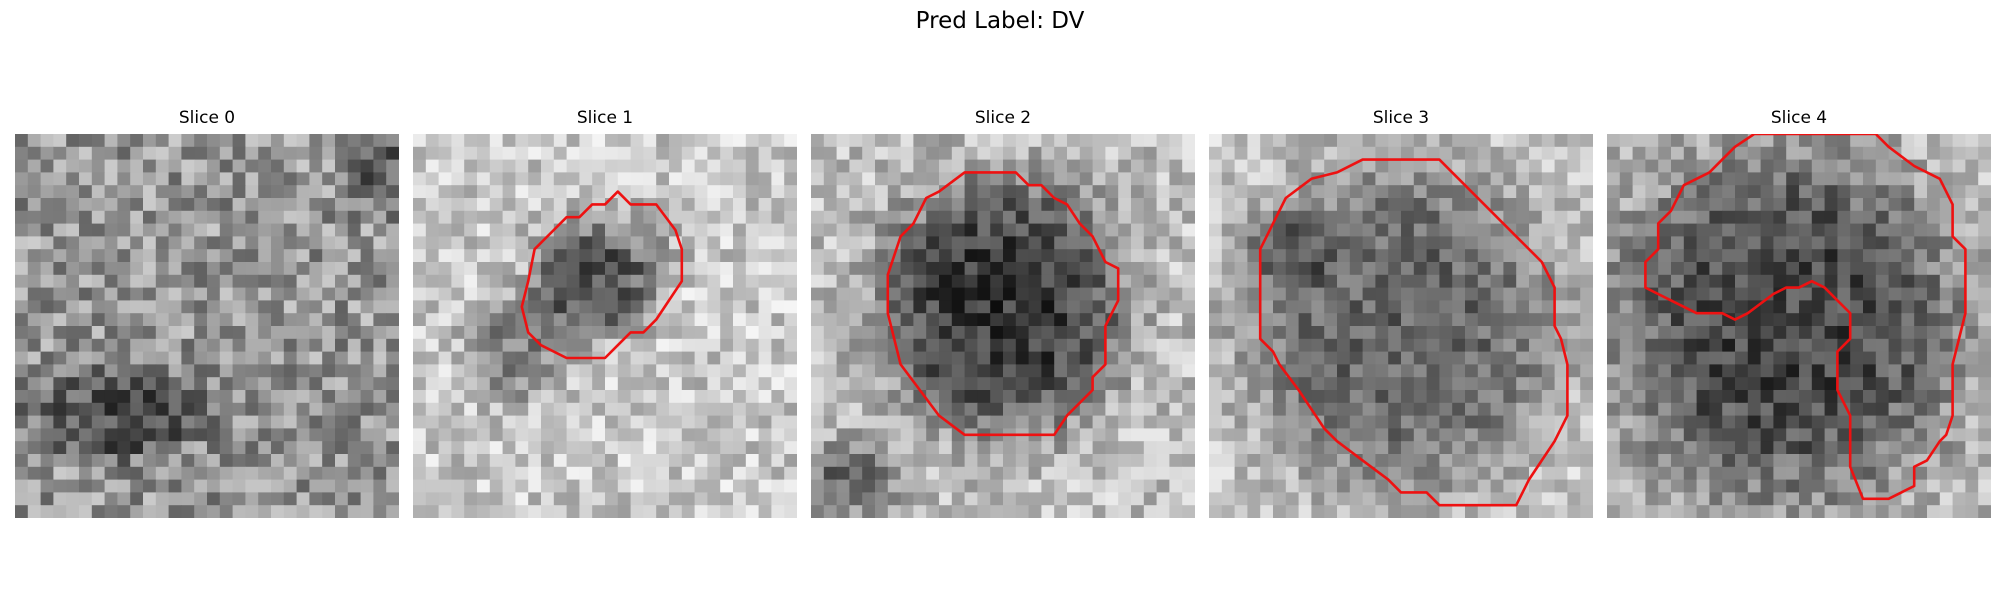 The height and width of the screenshot is (600, 2000). Describe the element at coordinates (605, 118) in the screenshot. I see `slice-title: Slice 1` at that location.